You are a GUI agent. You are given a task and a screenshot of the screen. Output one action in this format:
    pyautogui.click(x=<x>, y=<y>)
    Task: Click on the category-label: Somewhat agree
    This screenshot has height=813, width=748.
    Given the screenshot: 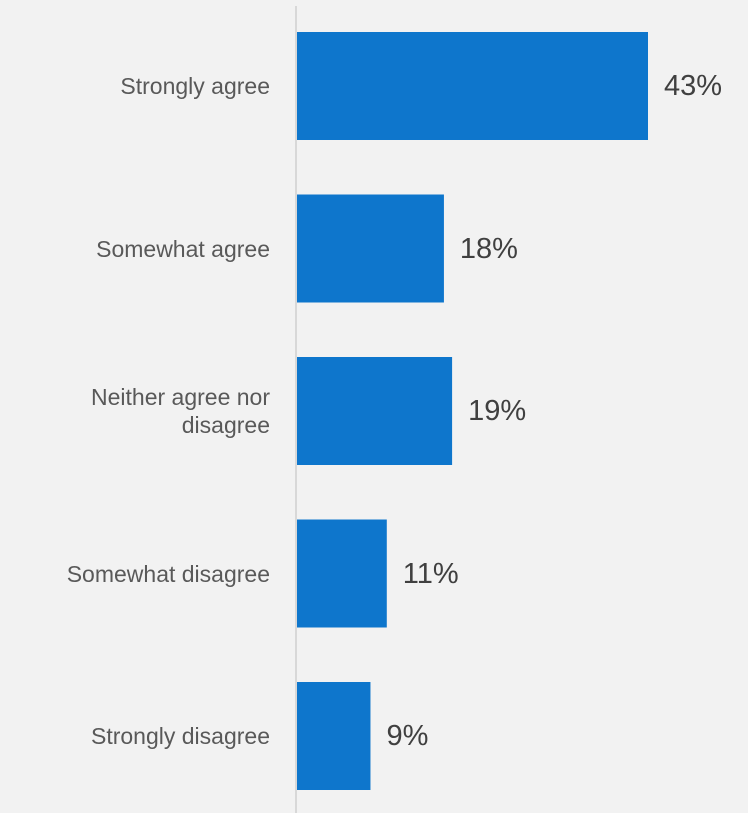 What is the action you would take?
    pyautogui.click(x=183, y=248)
    